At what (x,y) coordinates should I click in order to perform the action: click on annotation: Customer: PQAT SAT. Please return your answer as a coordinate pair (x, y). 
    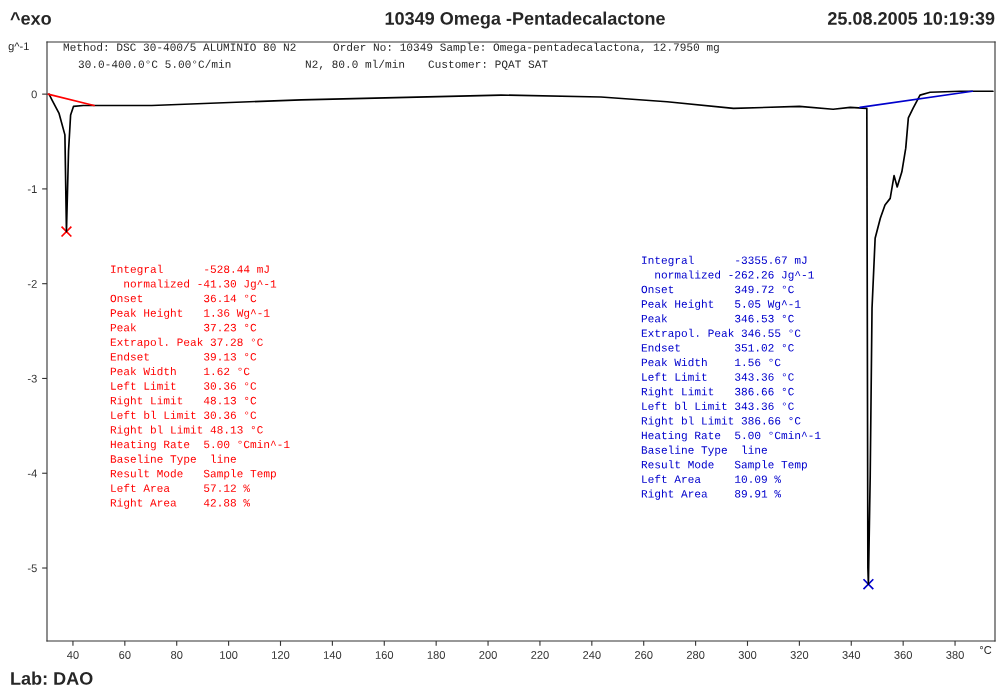
    Looking at the image, I should click on (488, 65).